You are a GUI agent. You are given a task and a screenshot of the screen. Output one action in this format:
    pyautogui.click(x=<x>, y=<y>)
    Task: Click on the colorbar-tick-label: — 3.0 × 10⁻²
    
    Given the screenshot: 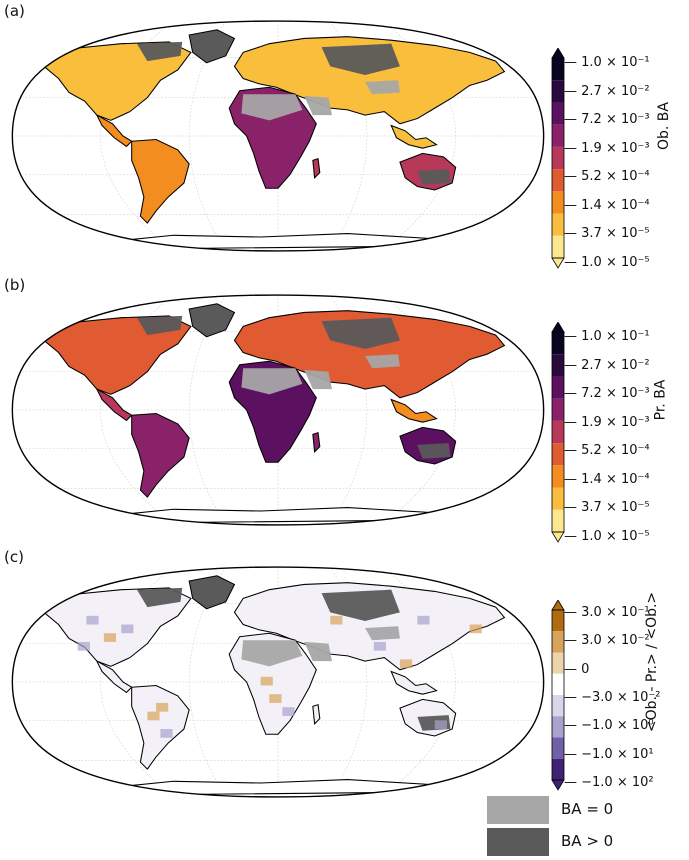 What is the action you would take?
    pyautogui.click(x=607, y=641)
    